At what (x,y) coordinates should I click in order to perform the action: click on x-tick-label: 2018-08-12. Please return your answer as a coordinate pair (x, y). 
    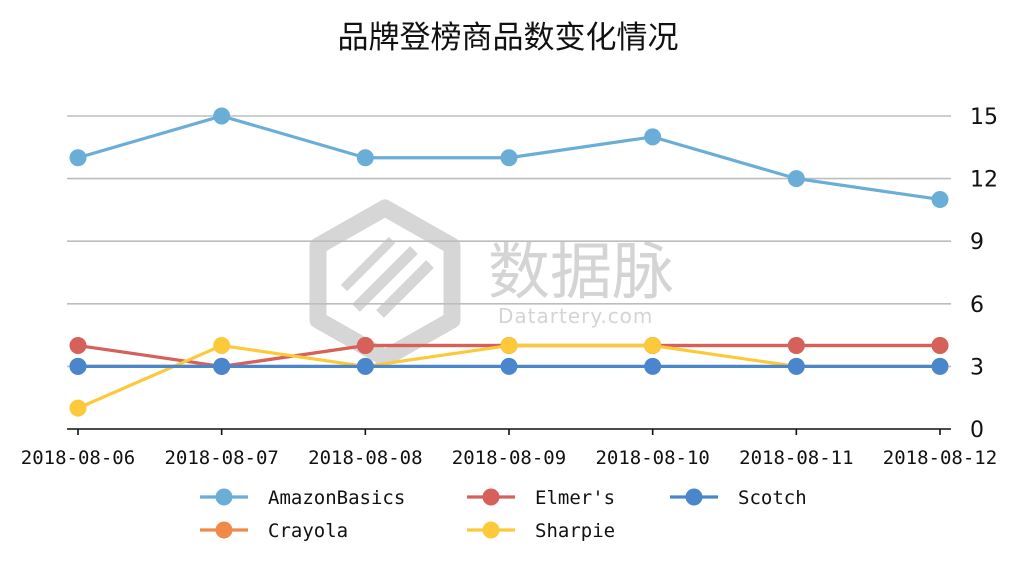
    Looking at the image, I should click on (940, 458).